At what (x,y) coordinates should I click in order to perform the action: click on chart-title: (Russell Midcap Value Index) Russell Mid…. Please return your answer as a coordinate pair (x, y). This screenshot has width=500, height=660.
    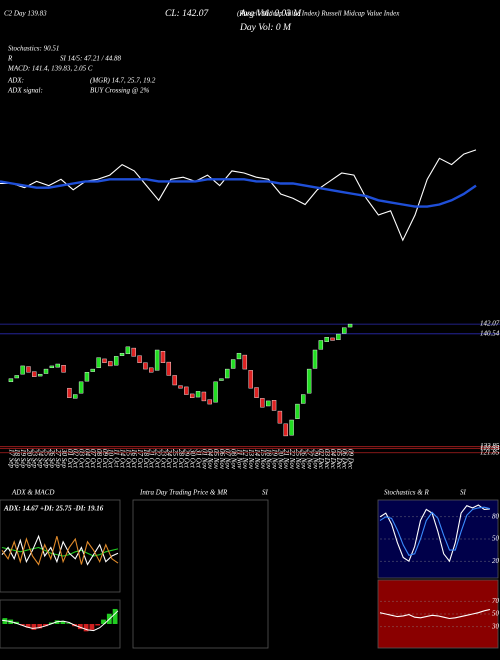
    Looking at the image, I should click on (318, 14).